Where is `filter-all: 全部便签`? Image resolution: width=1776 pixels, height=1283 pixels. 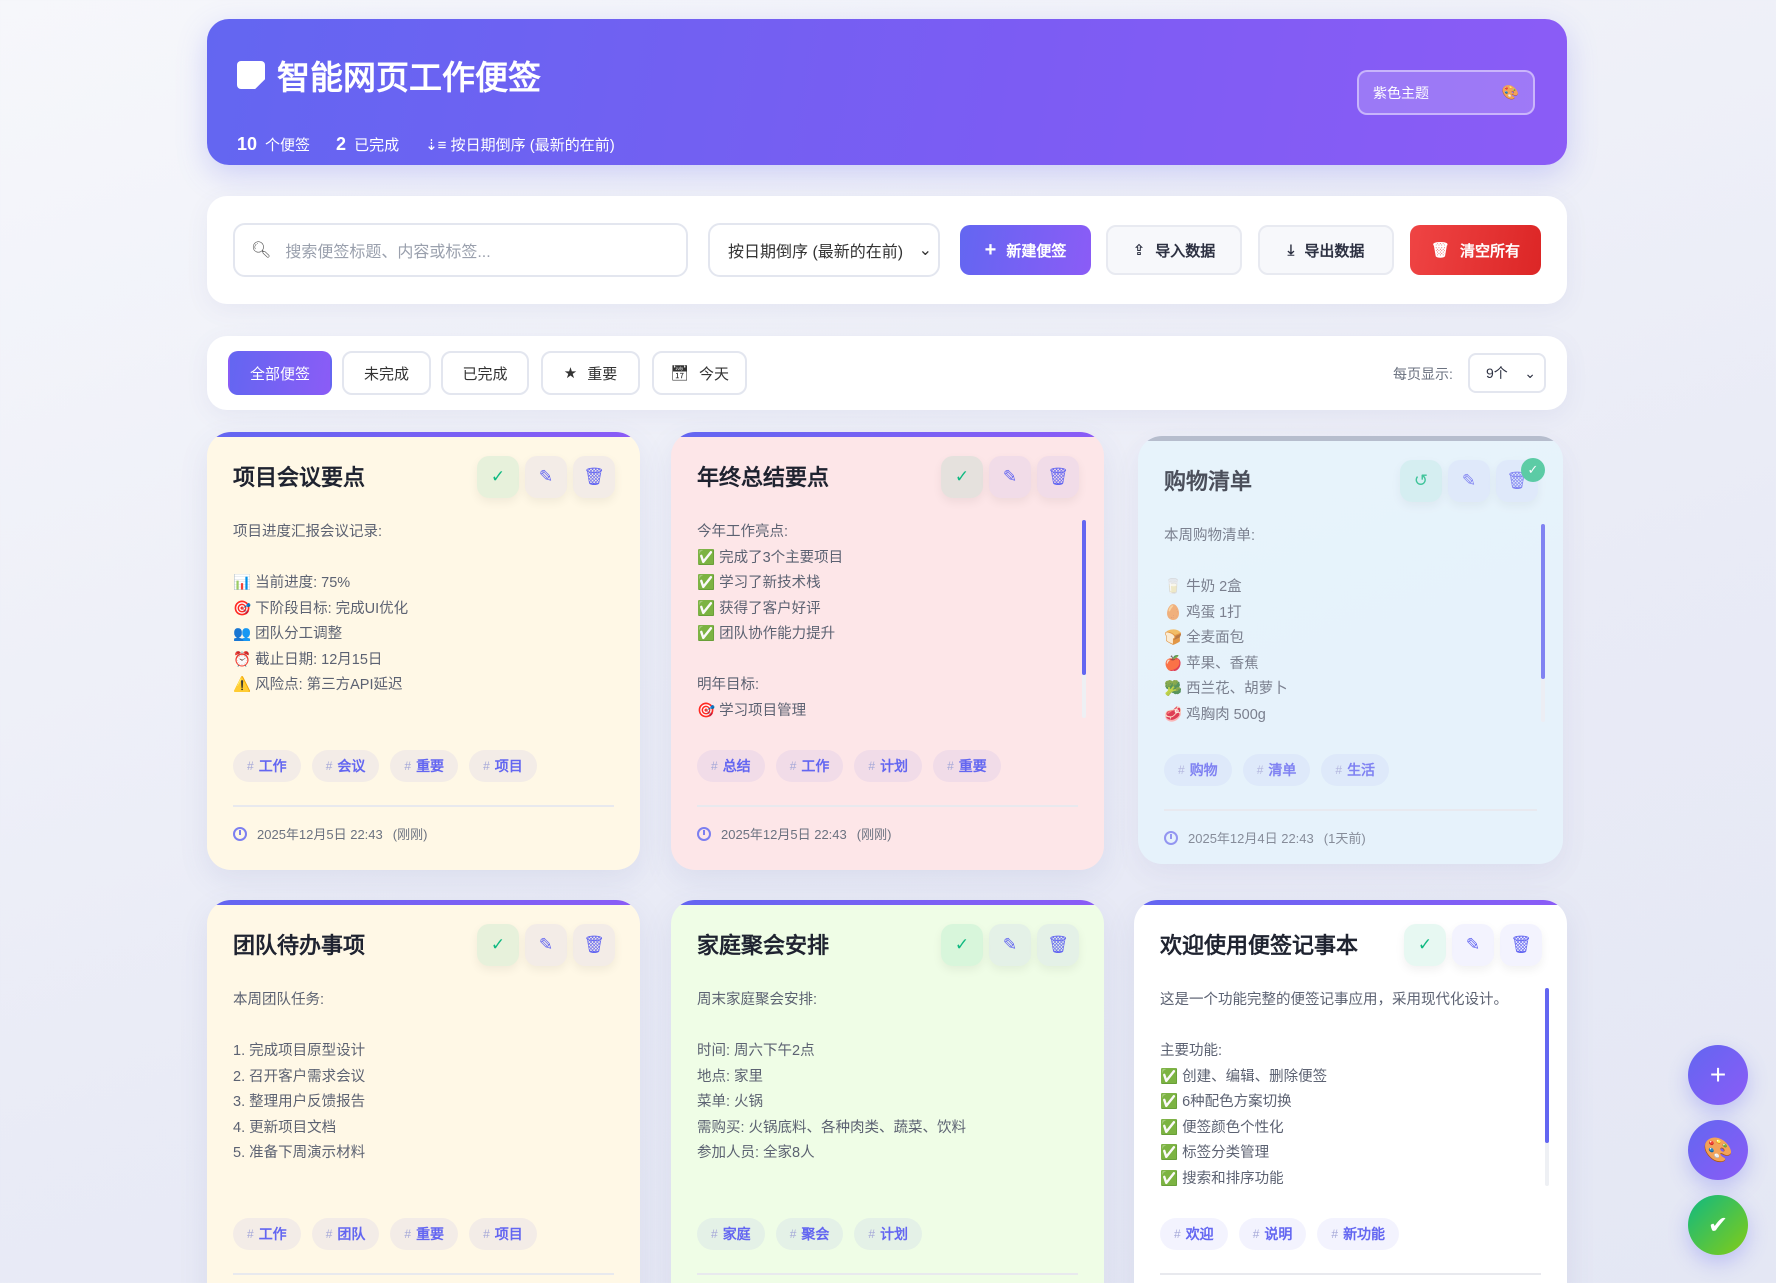 filter-all: 全部便签 is located at coordinates (280, 373).